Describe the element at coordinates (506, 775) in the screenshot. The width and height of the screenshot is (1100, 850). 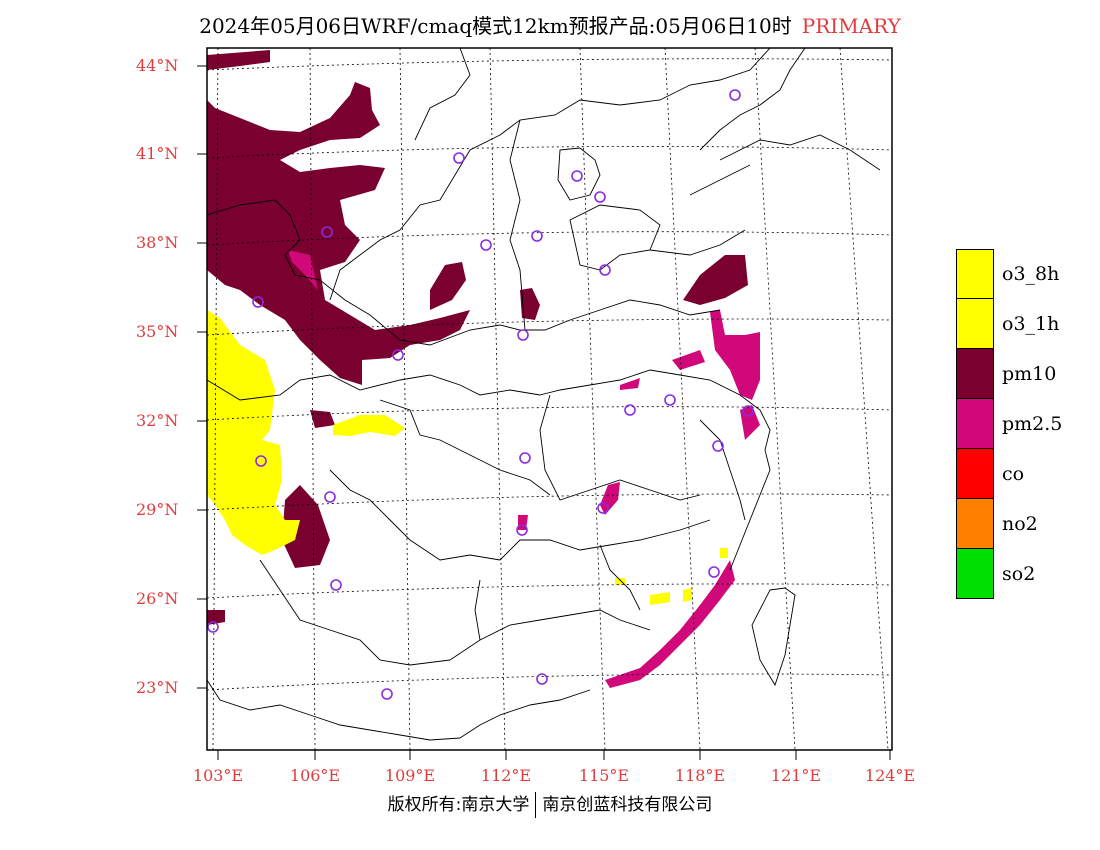
I see `lon-label-112: 112°E` at that location.